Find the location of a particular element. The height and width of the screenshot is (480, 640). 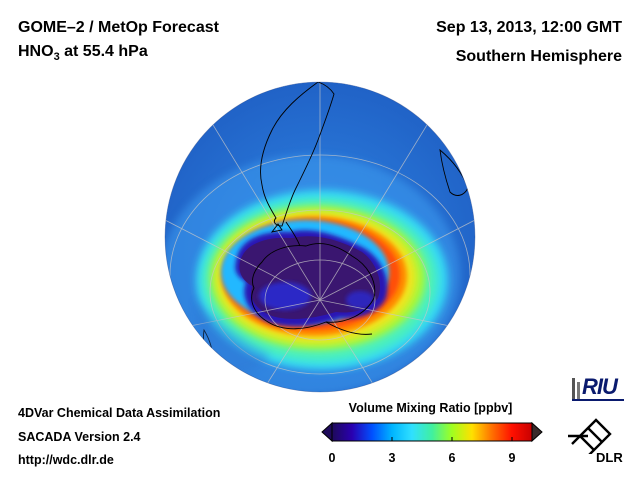

colorbar-max-arrow is located at coordinates (537, 432).